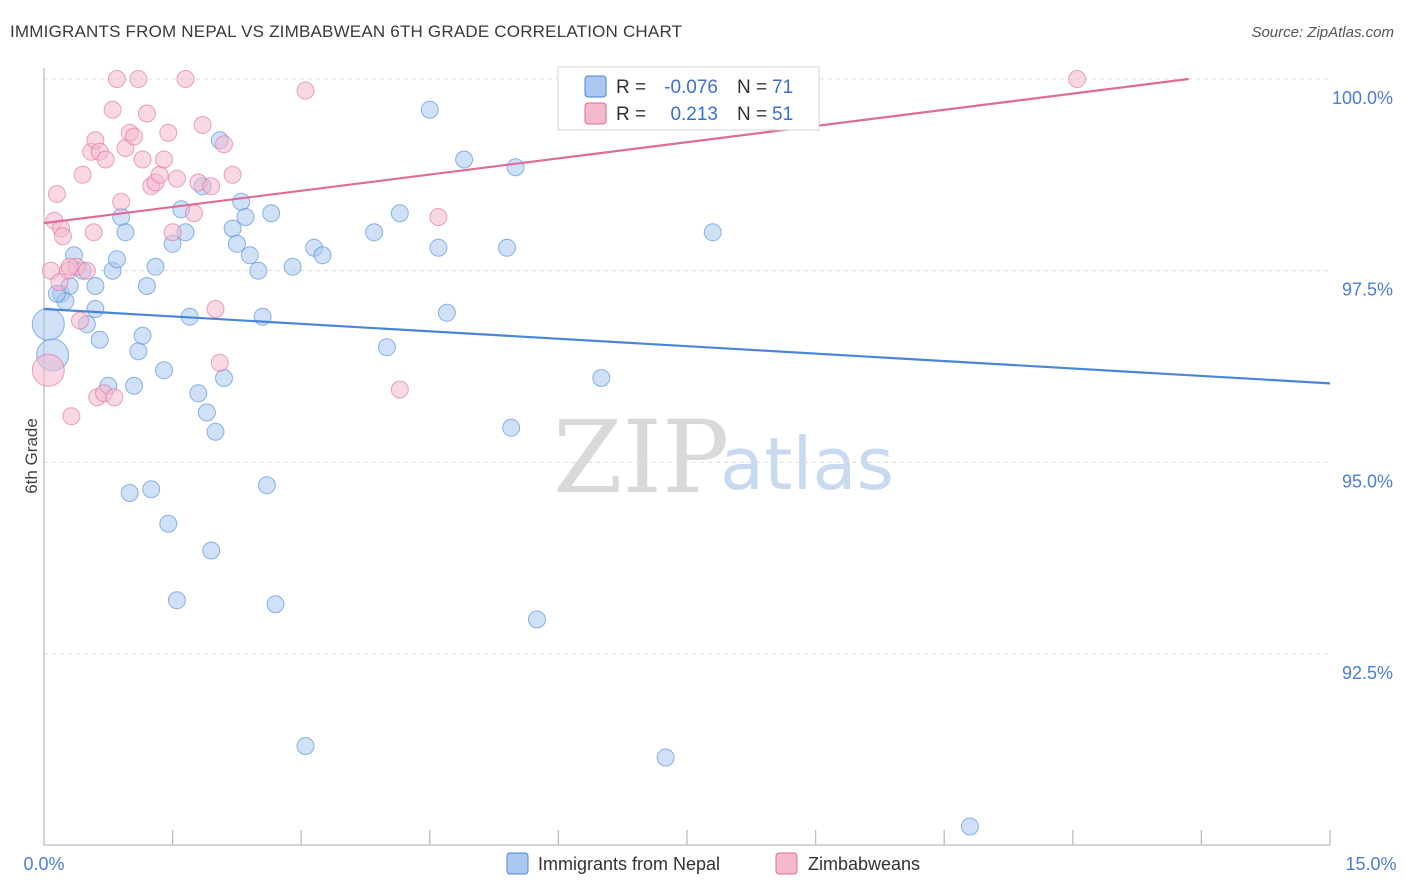  Describe the element at coordinates (782, 114) in the screenshot. I see `legend-n-value-zimbabweans: 51` at that location.